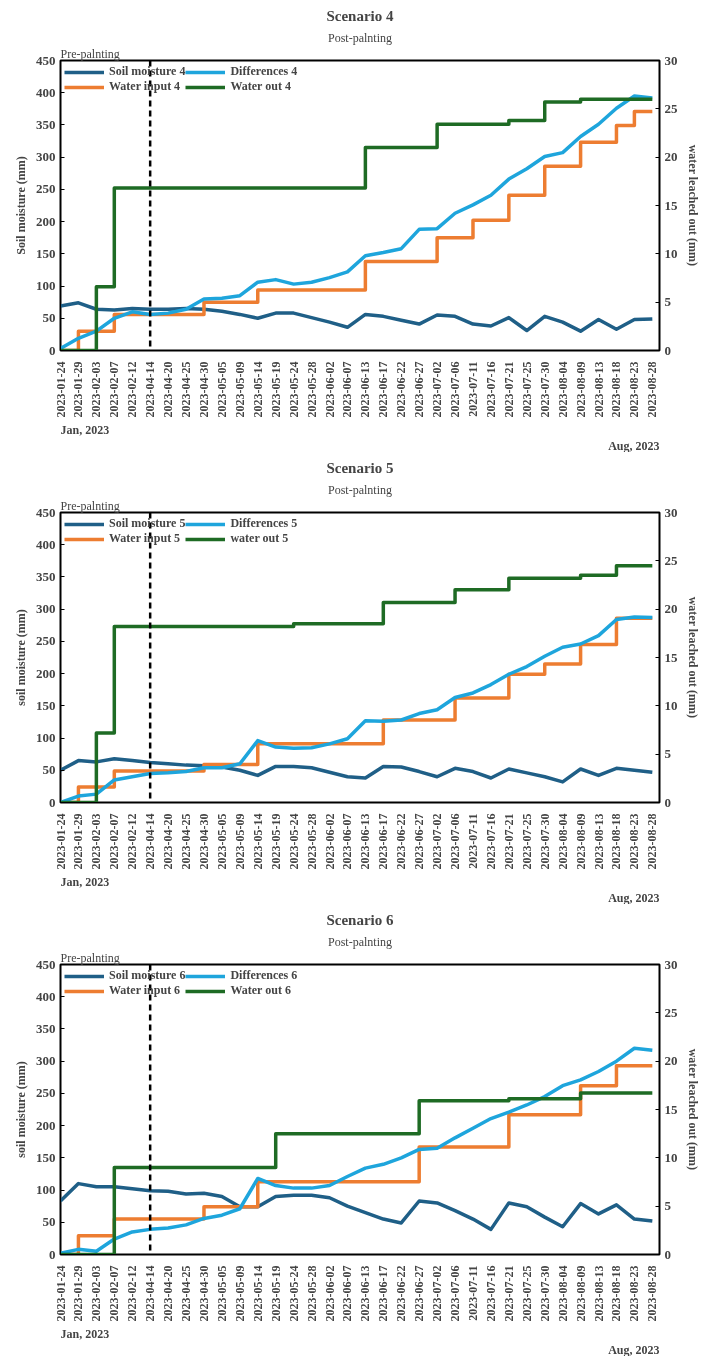 The height and width of the screenshot is (1366, 719). I want to click on y-tick-label: 50, so click(49, 318).